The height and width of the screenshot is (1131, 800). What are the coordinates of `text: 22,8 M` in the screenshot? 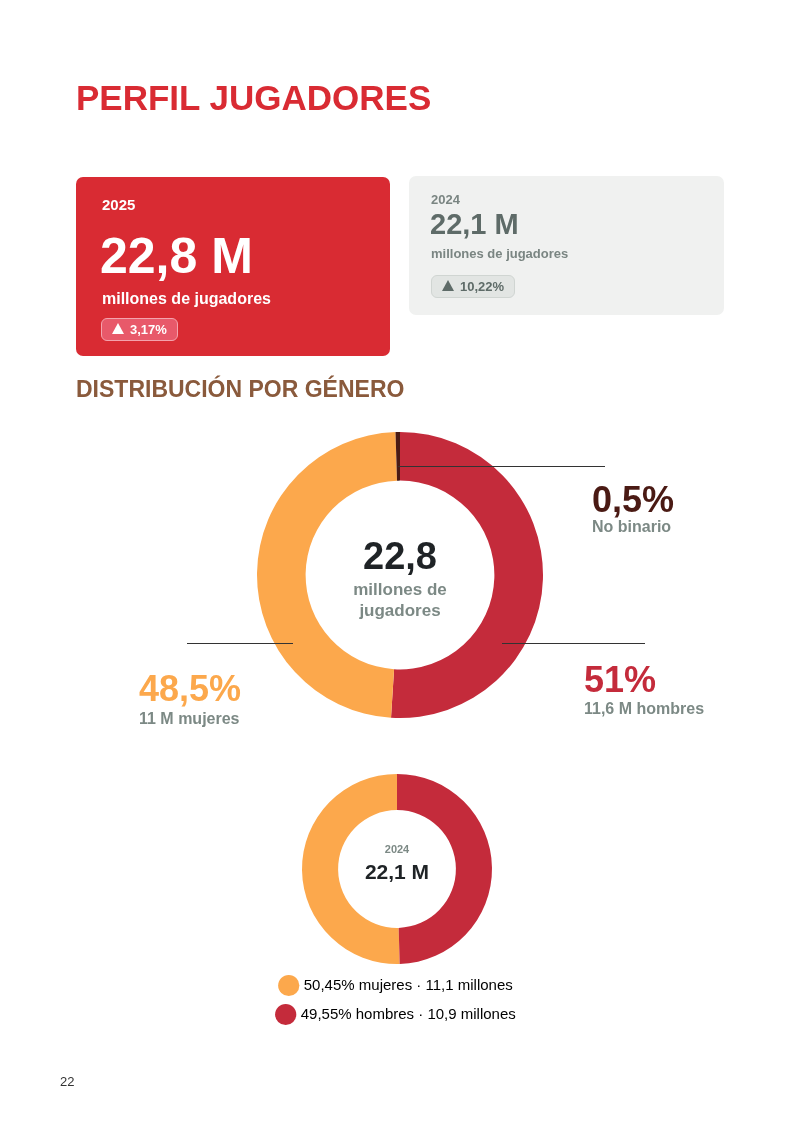 It's located at (176, 256).